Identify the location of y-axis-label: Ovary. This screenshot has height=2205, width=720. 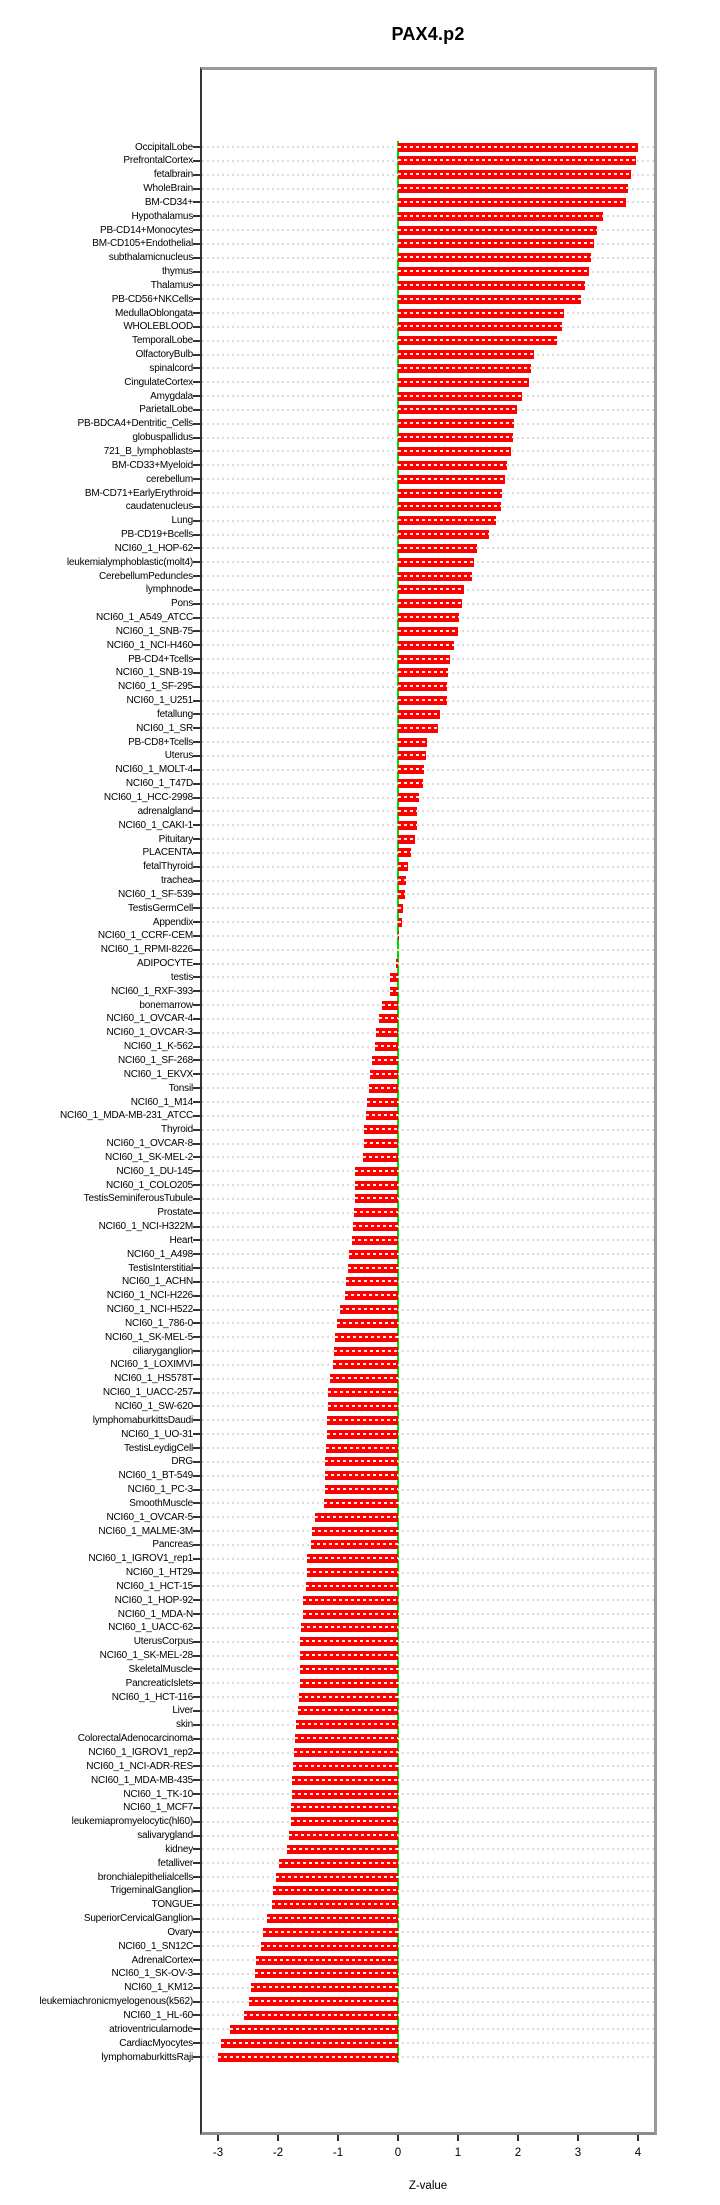
(180, 1932).